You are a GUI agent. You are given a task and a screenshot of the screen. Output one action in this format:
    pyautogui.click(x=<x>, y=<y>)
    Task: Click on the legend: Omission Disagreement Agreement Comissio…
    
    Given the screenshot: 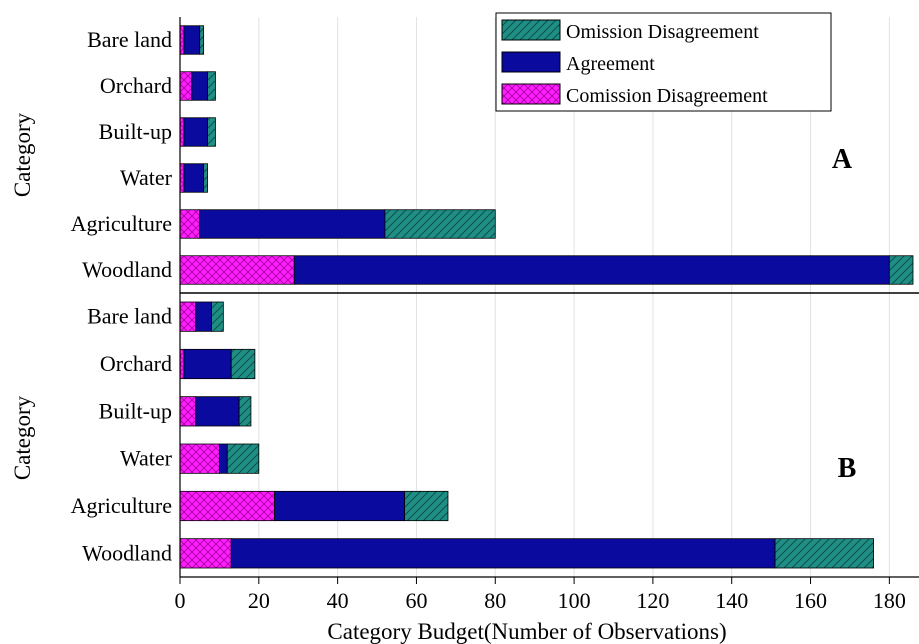 What is the action you would take?
    pyautogui.click(x=663, y=62)
    